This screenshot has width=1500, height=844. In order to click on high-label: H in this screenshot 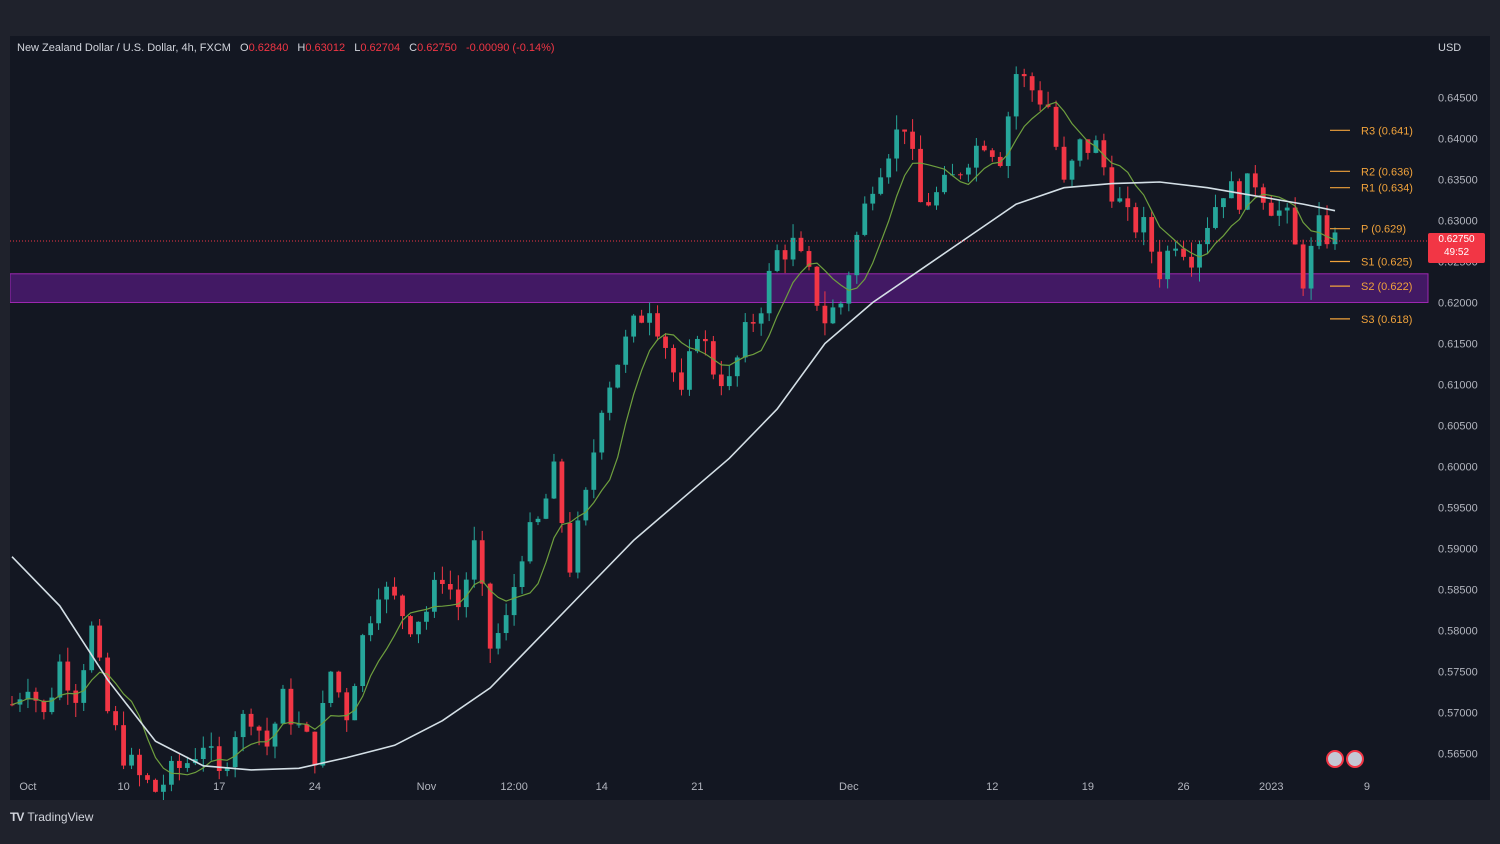, I will do `click(301, 48)`.